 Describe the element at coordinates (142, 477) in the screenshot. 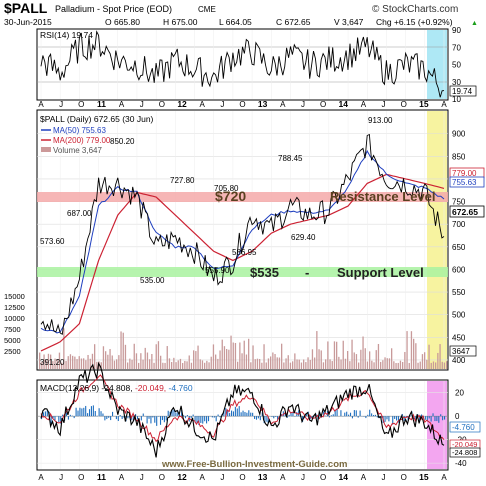

I see `x-axis-label: J` at that location.